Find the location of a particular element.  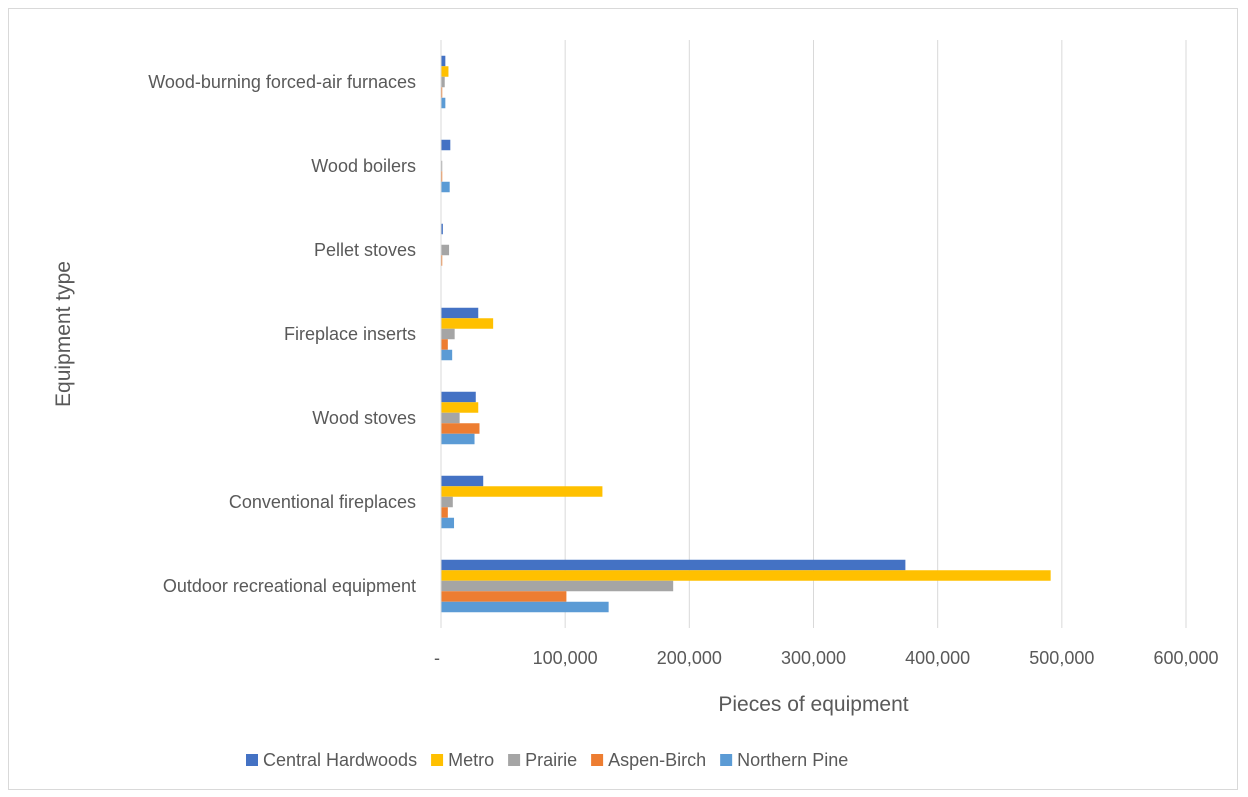

x-tick-label: 100,000 is located at coordinates (565, 658).